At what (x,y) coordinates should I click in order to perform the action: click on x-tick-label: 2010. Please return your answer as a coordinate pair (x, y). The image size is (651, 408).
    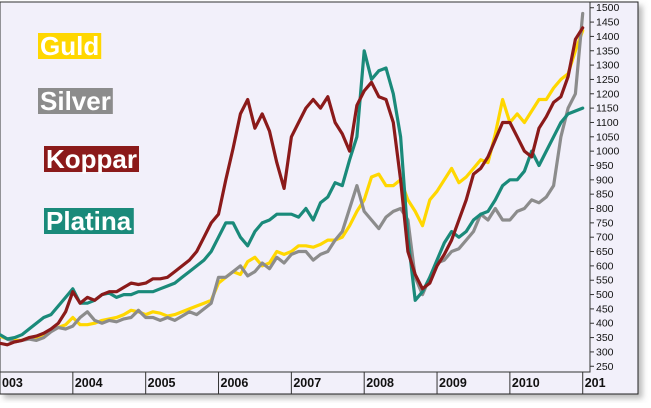
    Looking at the image, I should click on (526, 383).